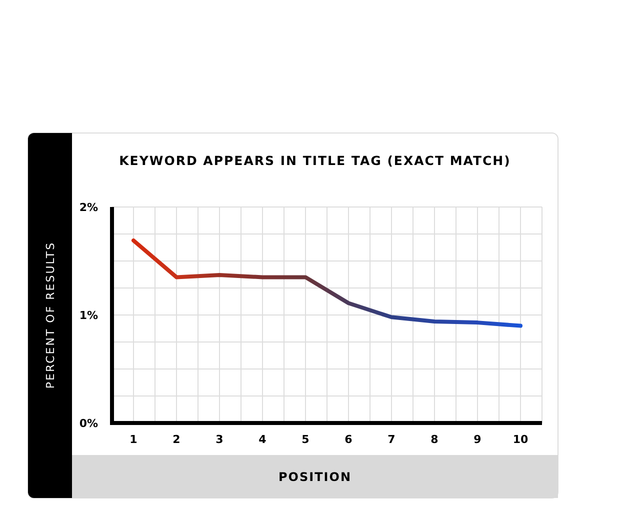  I want to click on y-tick-label: 0%, so click(88, 423).